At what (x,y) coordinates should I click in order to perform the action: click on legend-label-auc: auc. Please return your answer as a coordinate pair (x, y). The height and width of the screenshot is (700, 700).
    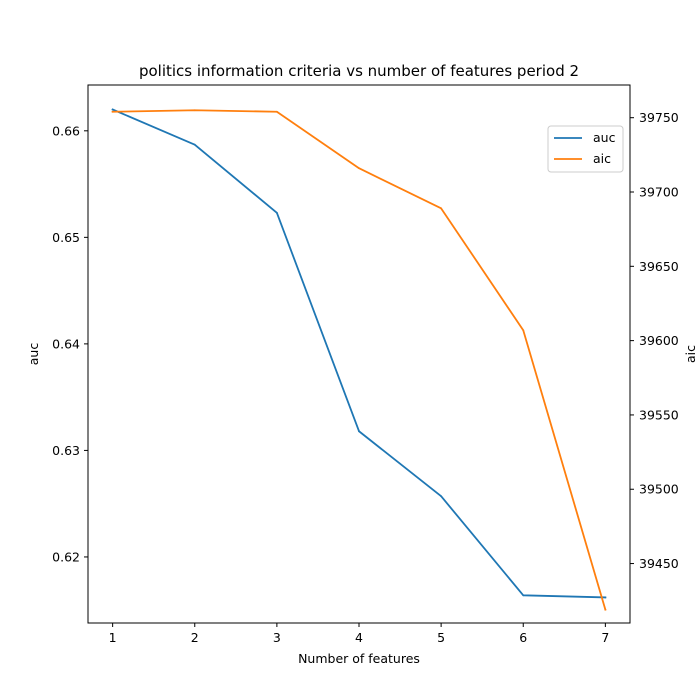
    Looking at the image, I should click on (604, 137).